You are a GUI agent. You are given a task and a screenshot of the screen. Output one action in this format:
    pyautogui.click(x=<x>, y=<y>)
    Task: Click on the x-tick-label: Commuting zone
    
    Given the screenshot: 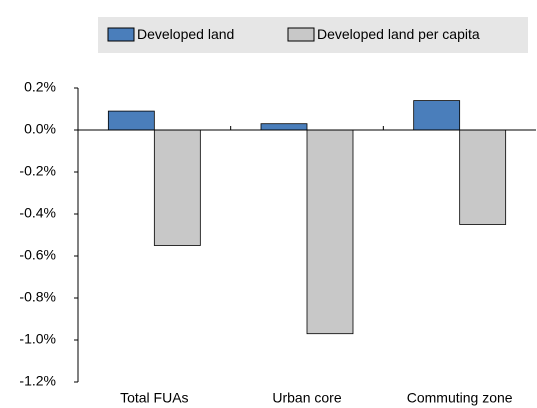 What is the action you would take?
    pyautogui.click(x=460, y=398)
    